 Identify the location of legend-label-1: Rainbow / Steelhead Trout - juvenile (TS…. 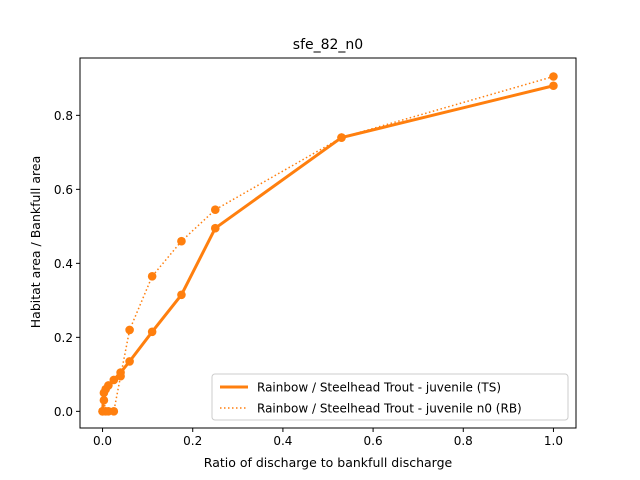
(379, 388).